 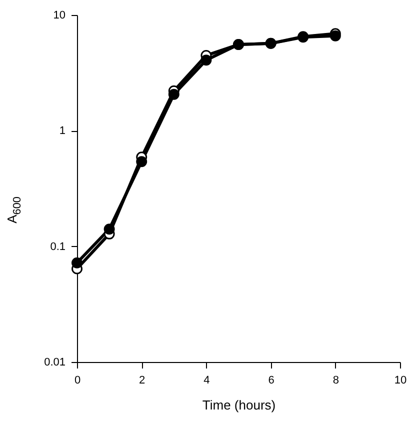 What do you see at coordinates (271, 380) in the screenshot?
I see `x-tick-label: 6` at bounding box center [271, 380].